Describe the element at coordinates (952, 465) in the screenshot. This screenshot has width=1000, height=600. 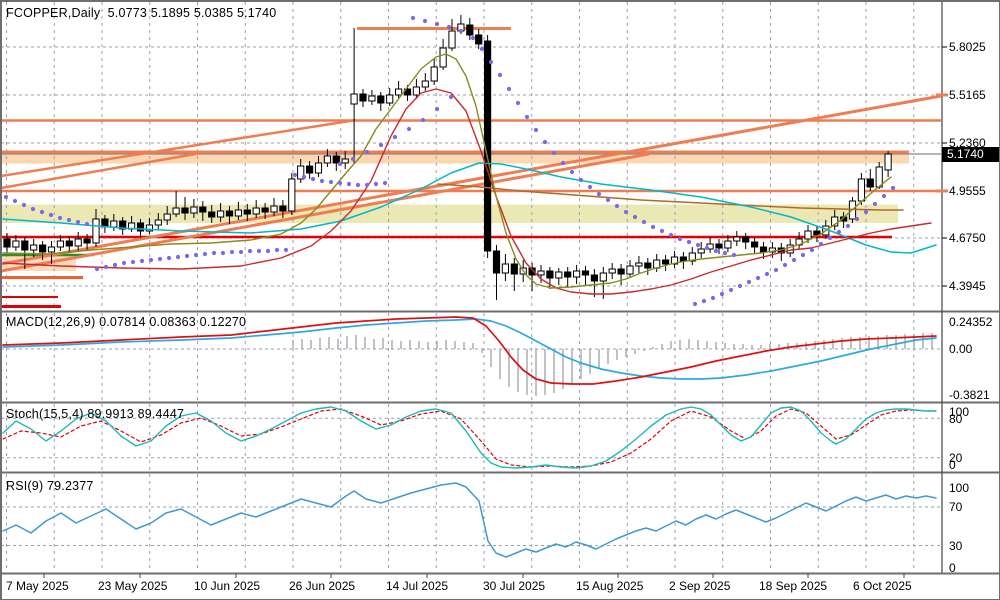
I see `stoch-axis-label: 0` at that location.